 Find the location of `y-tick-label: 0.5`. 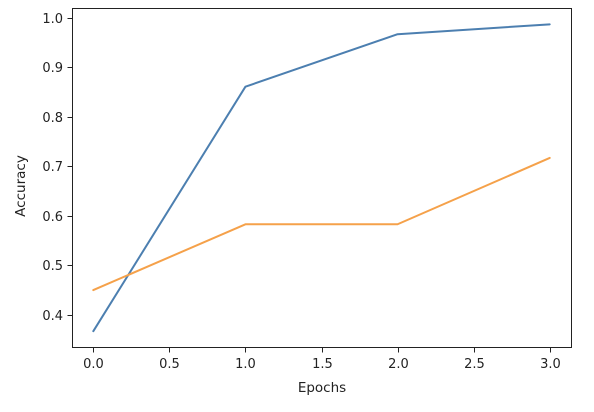

y-tick-label: 0.5 is located at coordinates (52, 266).